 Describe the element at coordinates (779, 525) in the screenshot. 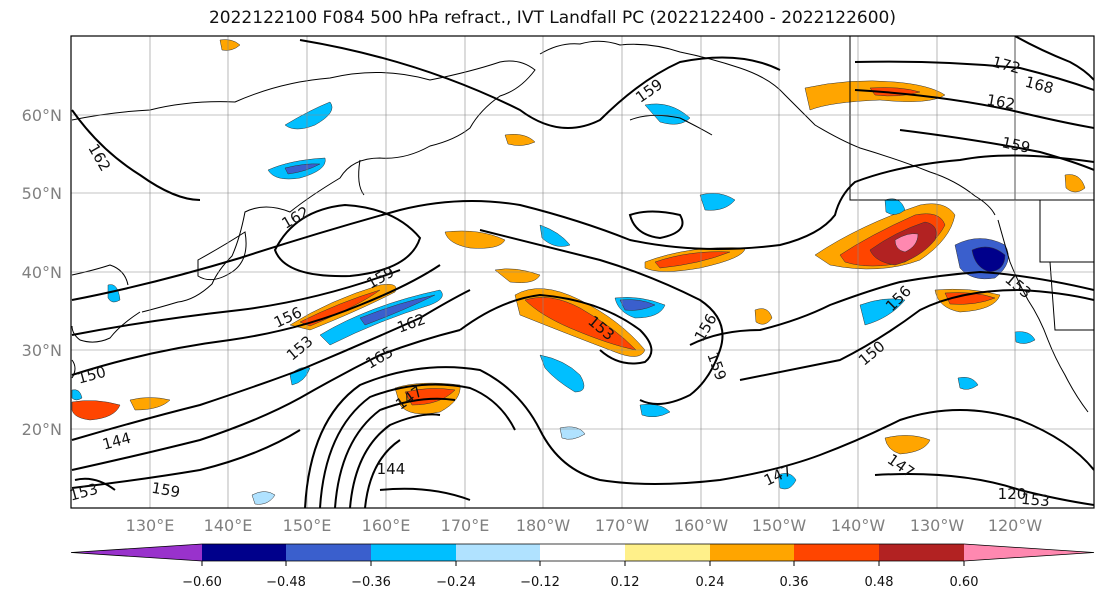

I see `lon-label: 150°W` at that location.